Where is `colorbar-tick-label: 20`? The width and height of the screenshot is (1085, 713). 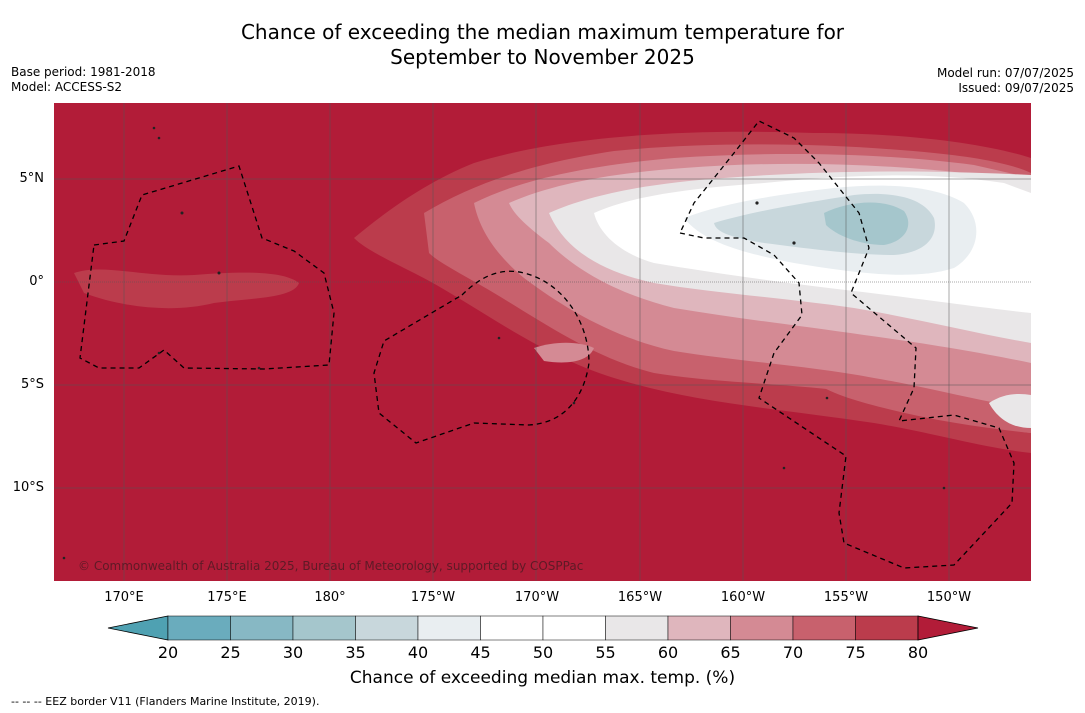
colorbar-tick-label: 20 is located at coordinates (168, 652).